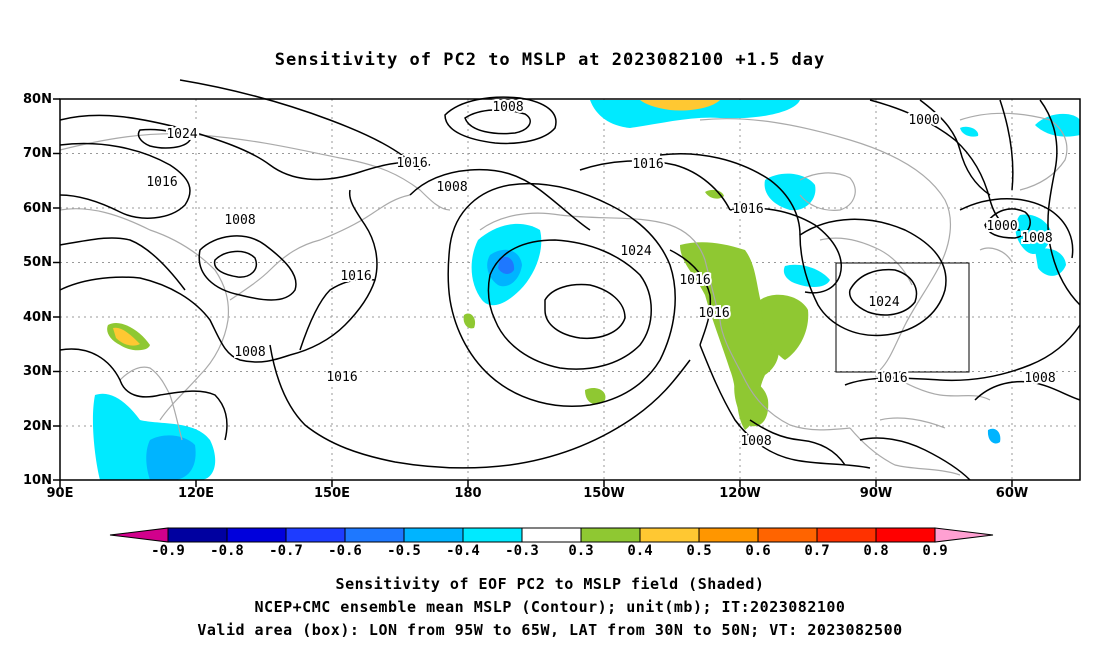 This screenshot has width=1100, height=650. What do you see at coordinates (227, 551) in the screenshot?
I see `colorbar-label: -0.8` at bounding box center [227, 551].